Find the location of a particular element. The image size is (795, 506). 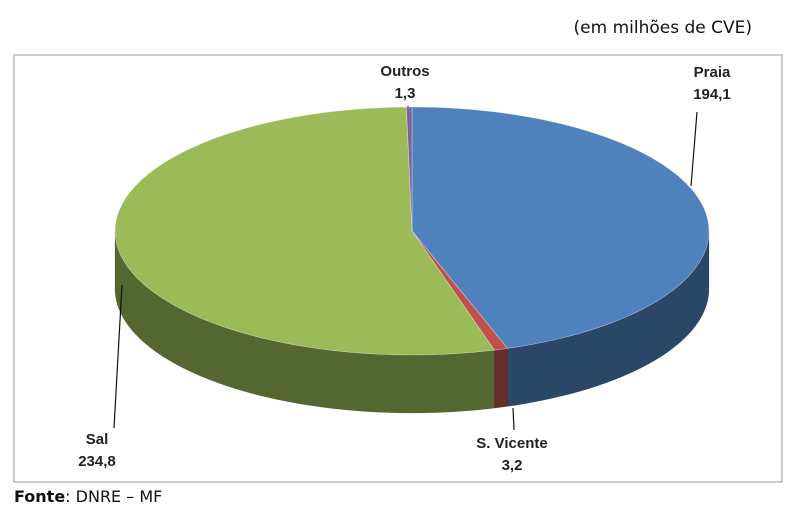

slice-value-label: 3,2 is located at coordinates (512, 465).